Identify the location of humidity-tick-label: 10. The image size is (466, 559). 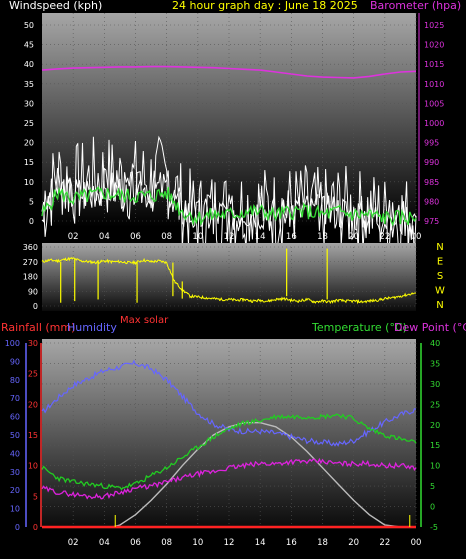
(15, 509).